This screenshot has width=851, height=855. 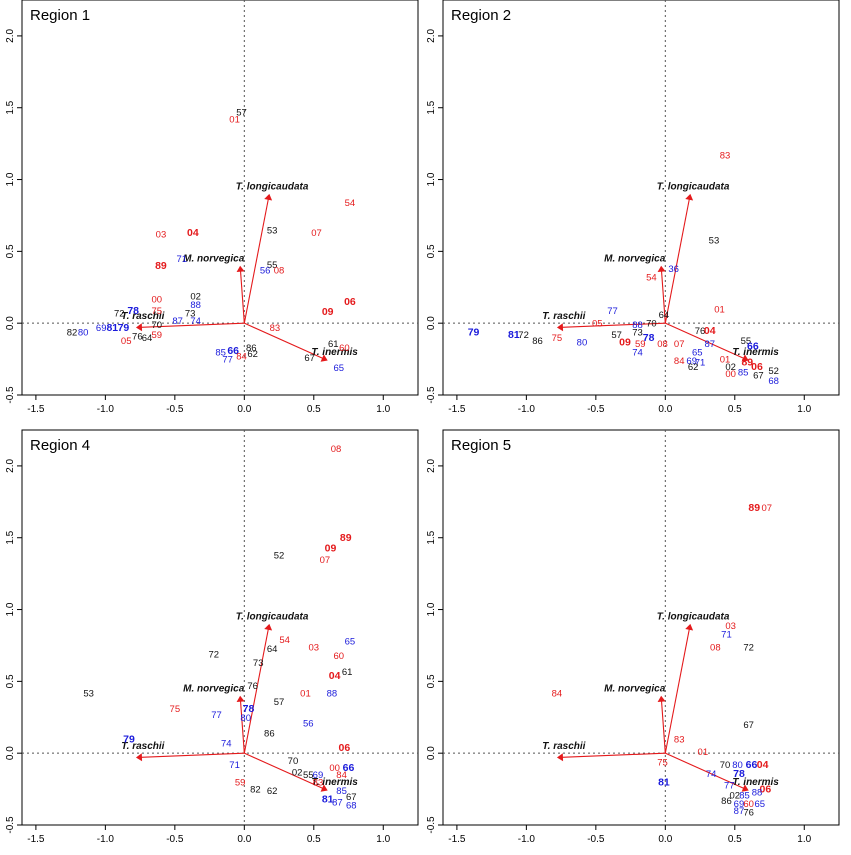 I want to click on sample-point-label: 55, so click(x=746, y=341).